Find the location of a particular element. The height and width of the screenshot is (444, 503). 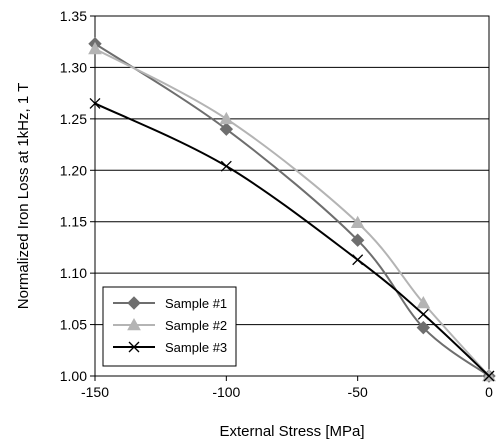

y-tick-label: 1.05 is located at coordinates (73, 325).